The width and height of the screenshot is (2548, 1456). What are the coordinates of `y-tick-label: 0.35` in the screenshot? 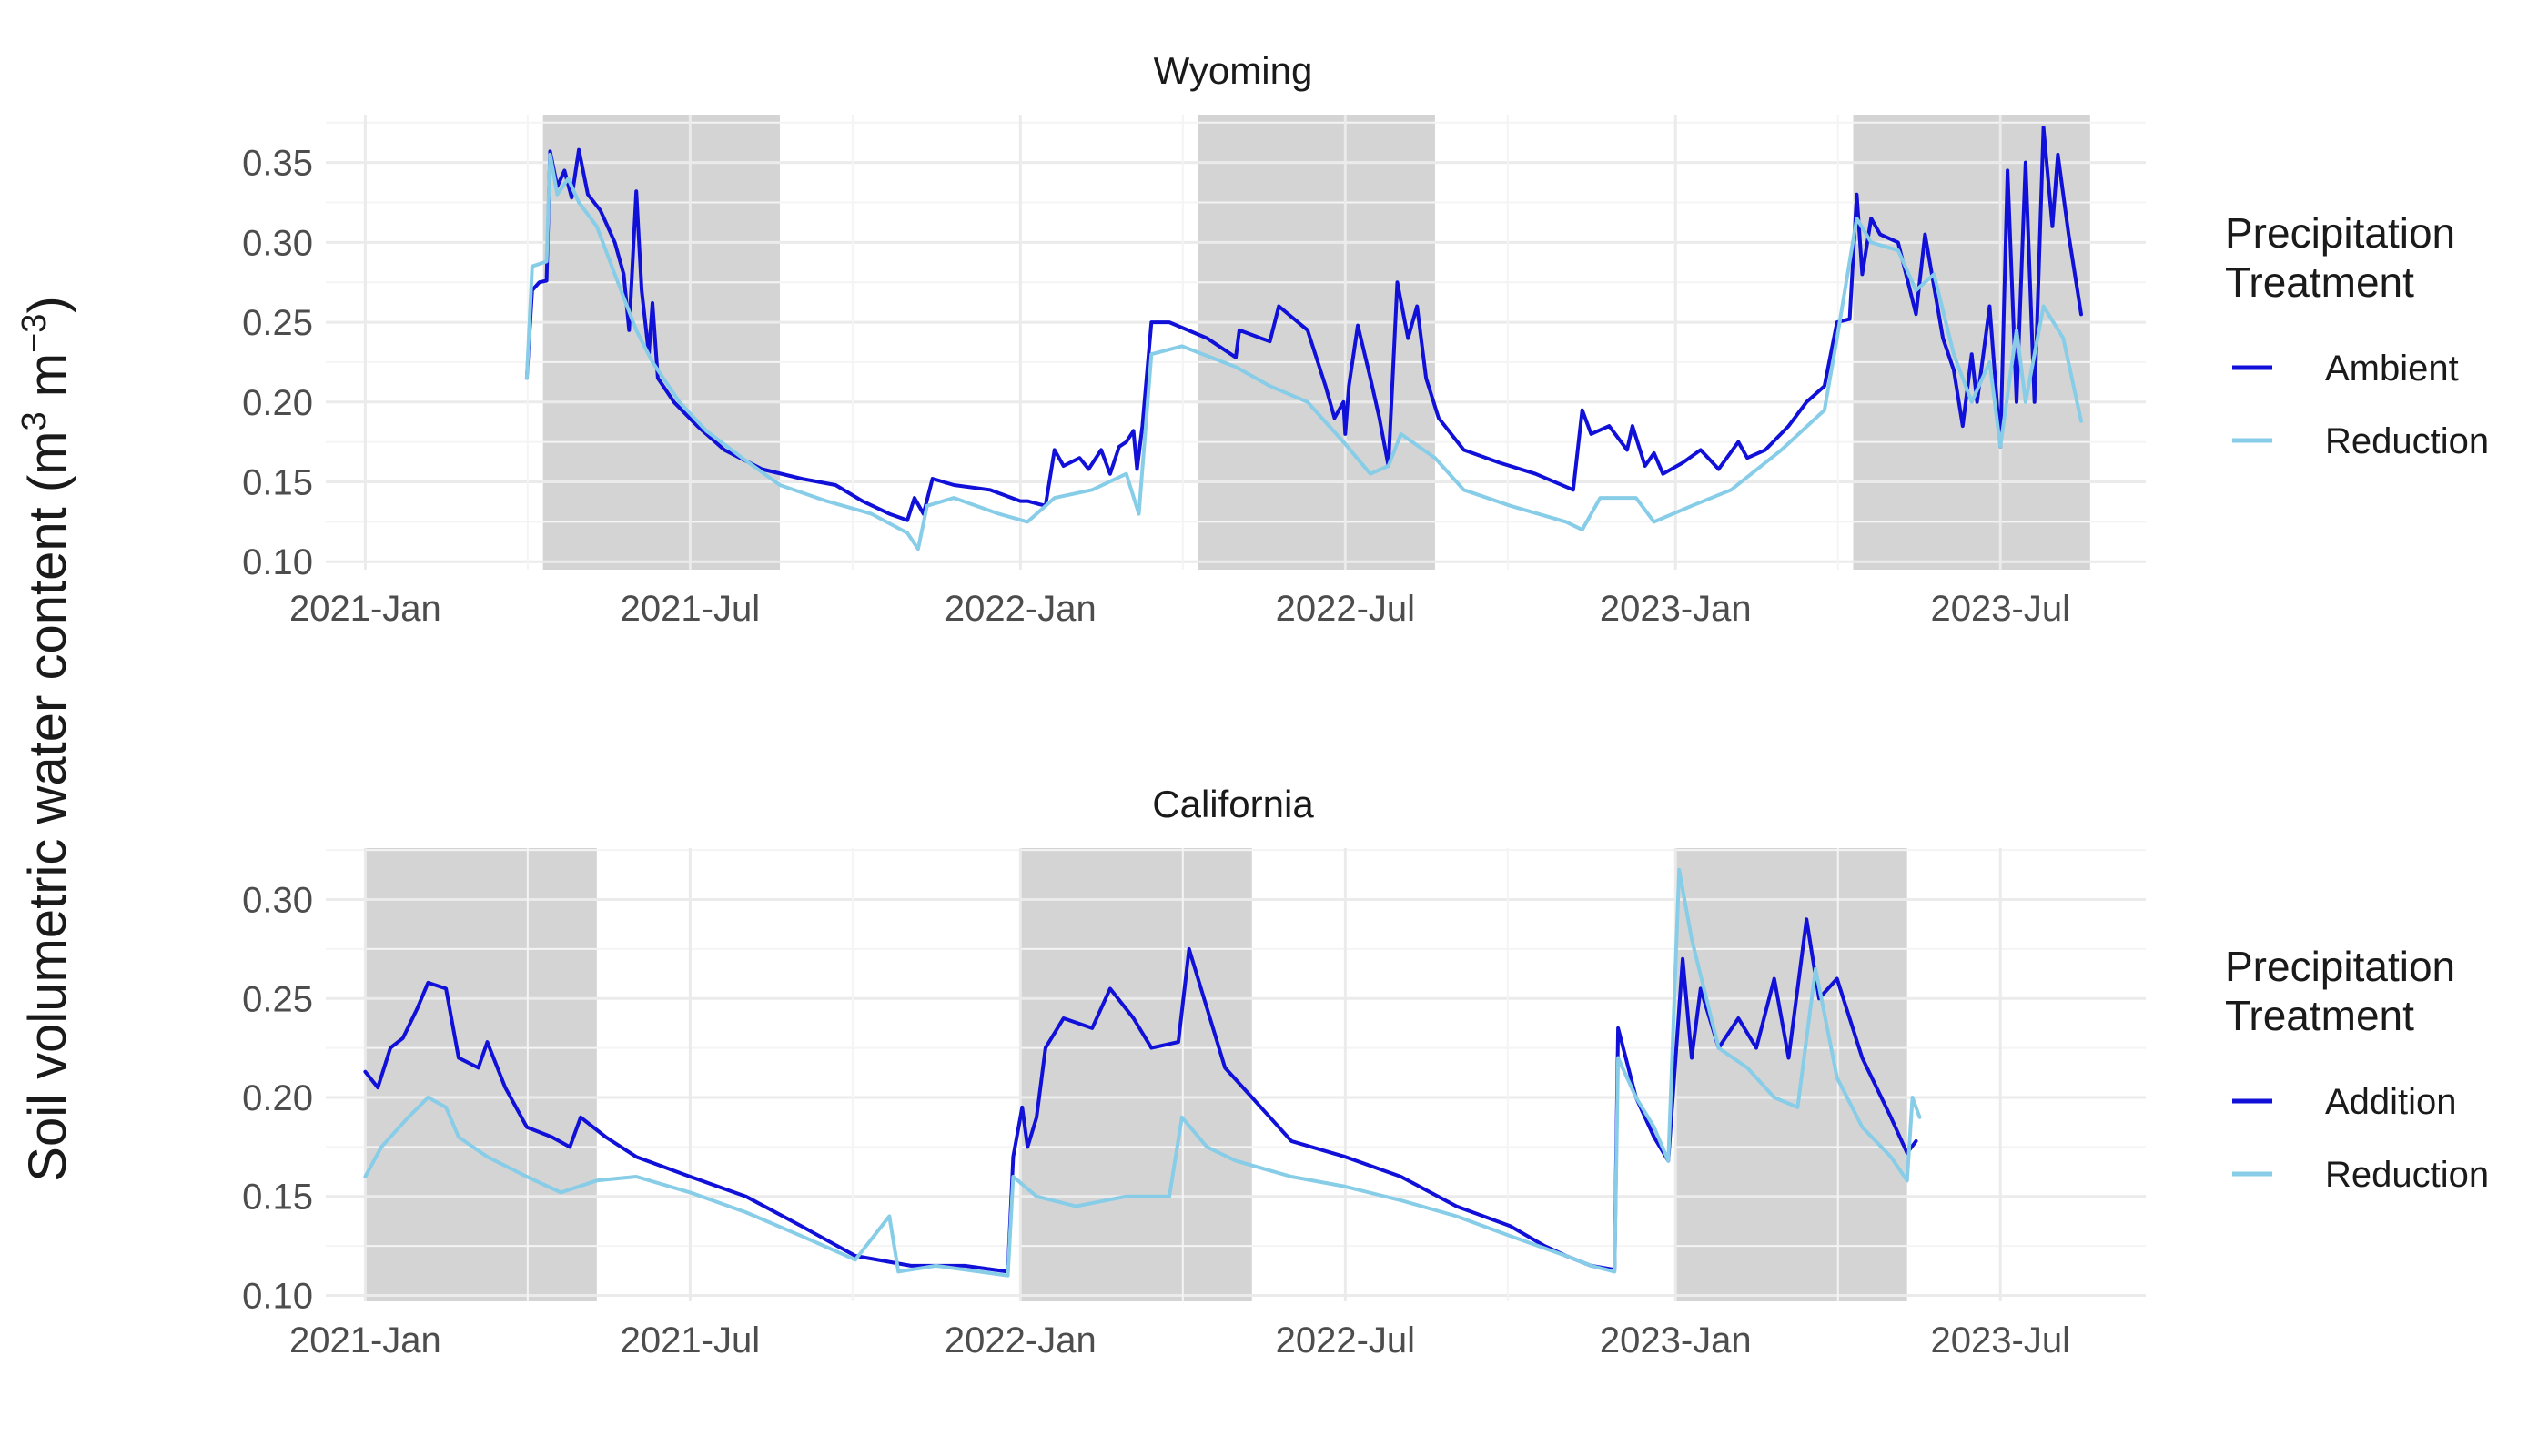 It's located at (277, 164).